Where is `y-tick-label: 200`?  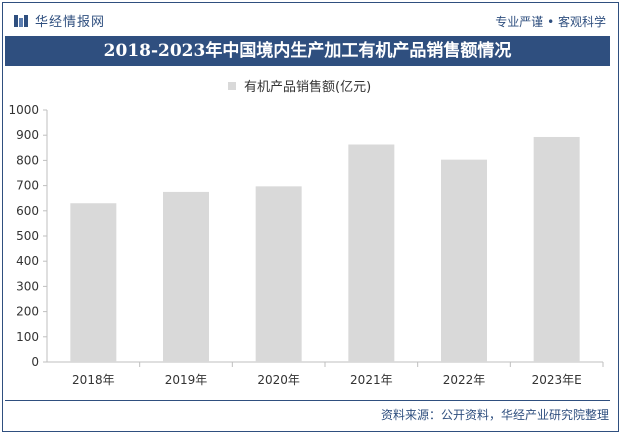
y-tick-label: 200 is located at coordinates (27, 312).